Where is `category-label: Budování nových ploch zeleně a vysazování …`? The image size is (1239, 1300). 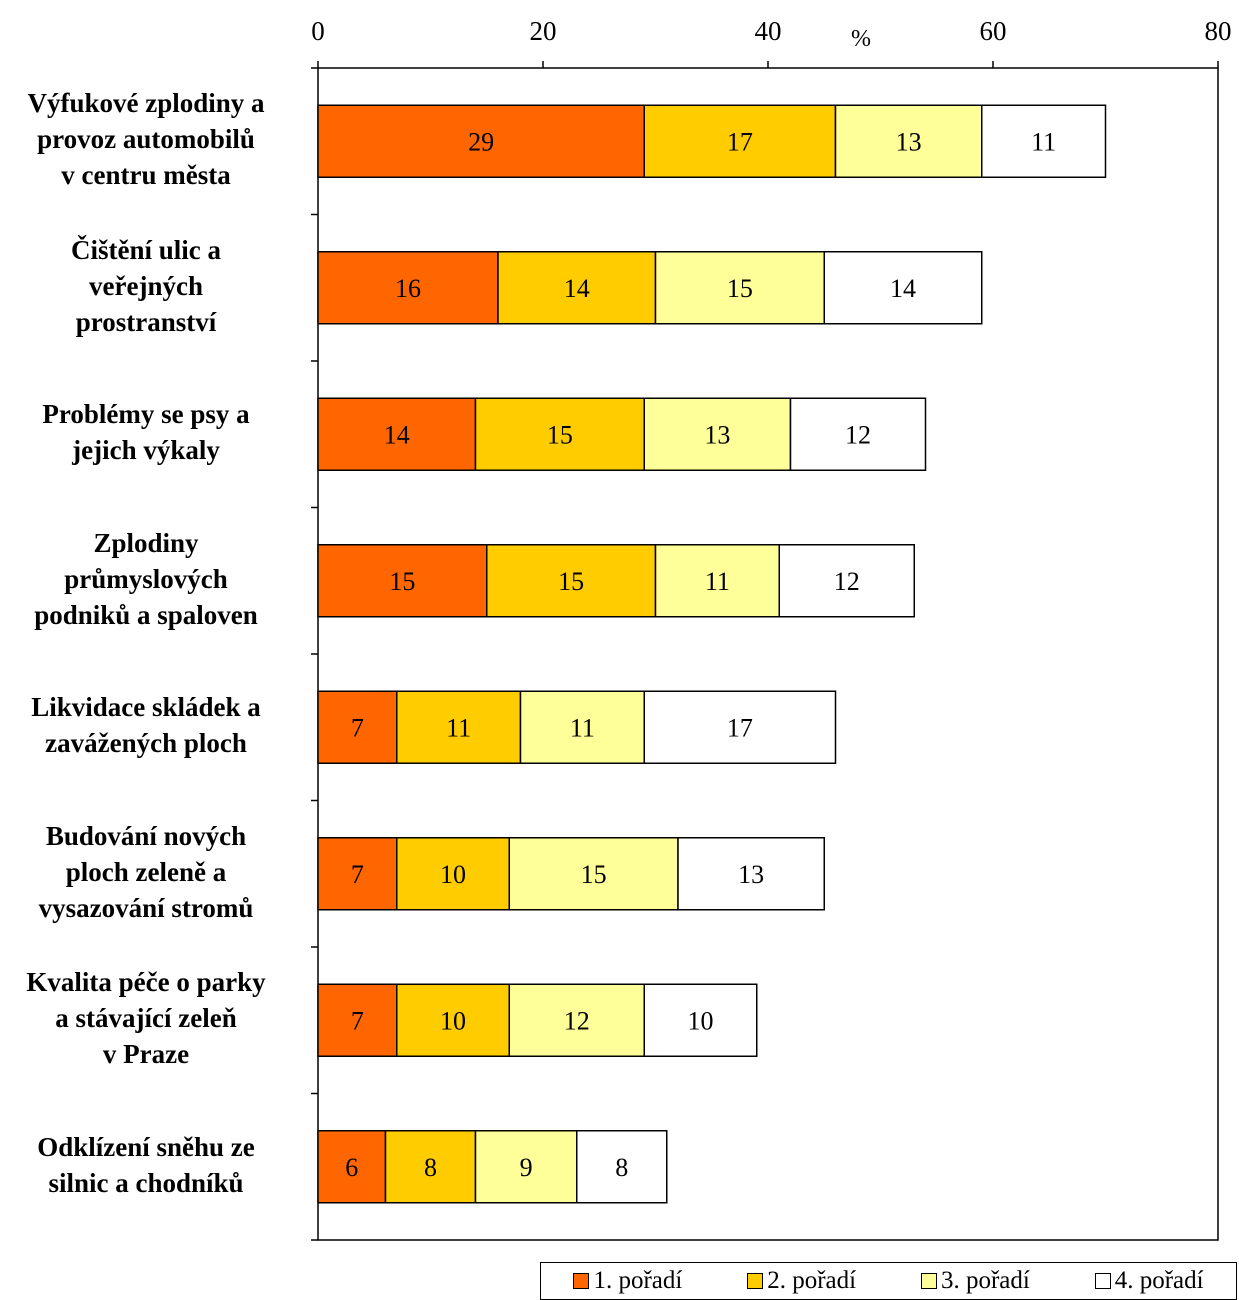
category-label: Budování nových ploch zeleně a vysazování … is located at coordinates (146, 872).